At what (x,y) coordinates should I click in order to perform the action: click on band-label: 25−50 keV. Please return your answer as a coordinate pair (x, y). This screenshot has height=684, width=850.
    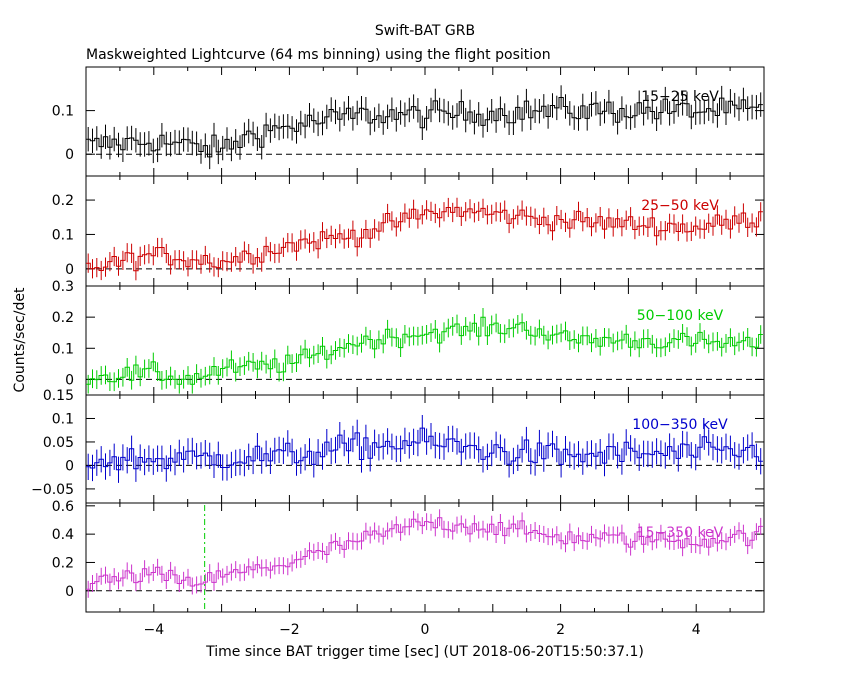
    Looking at the image, I should click on (680, 206).